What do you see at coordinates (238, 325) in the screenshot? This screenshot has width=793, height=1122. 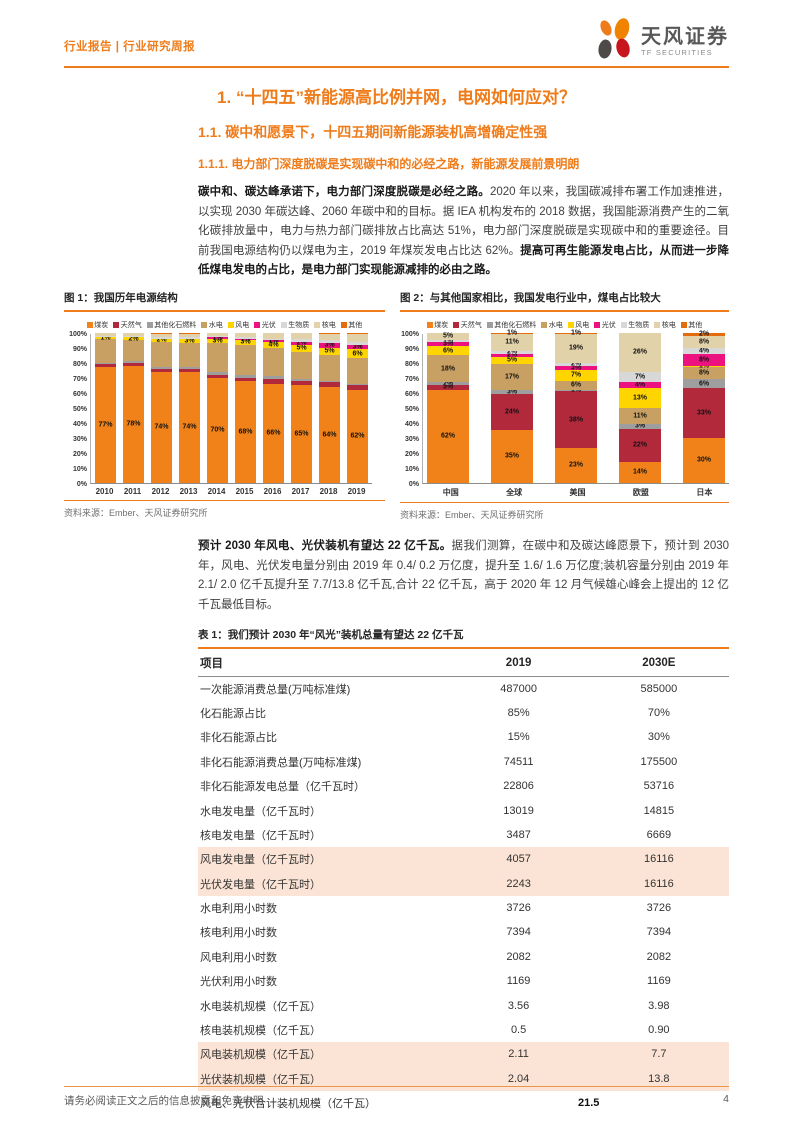 I see `legend-item: 风电` at bounding box center [238, 325].